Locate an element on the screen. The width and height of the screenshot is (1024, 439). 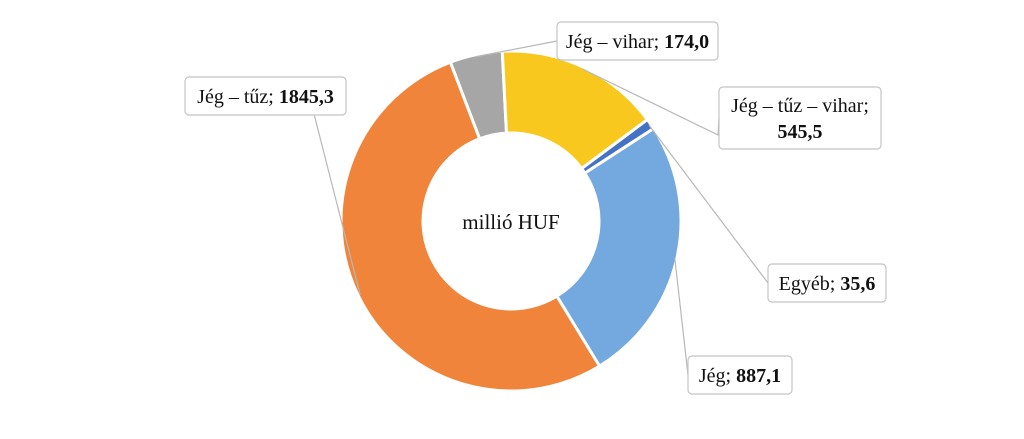
data-label: Jég; 887,1 is located at coordinates (740, 376).